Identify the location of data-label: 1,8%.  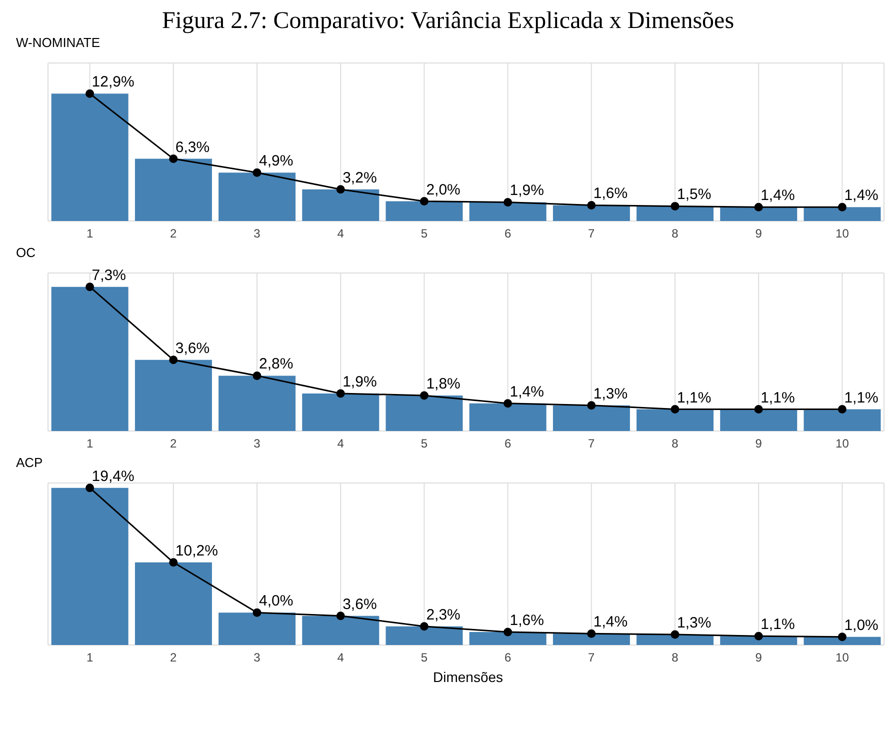
(443, 383).